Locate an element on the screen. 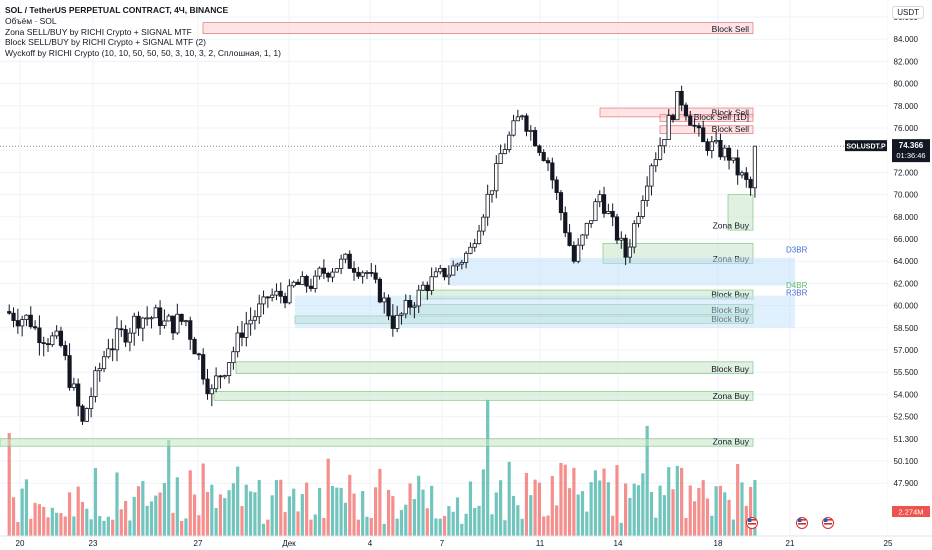 Image resolution: width=932 pixels, height=550 pixels. volume-legend: Объём · SOL is located at coordinates (31, 20).